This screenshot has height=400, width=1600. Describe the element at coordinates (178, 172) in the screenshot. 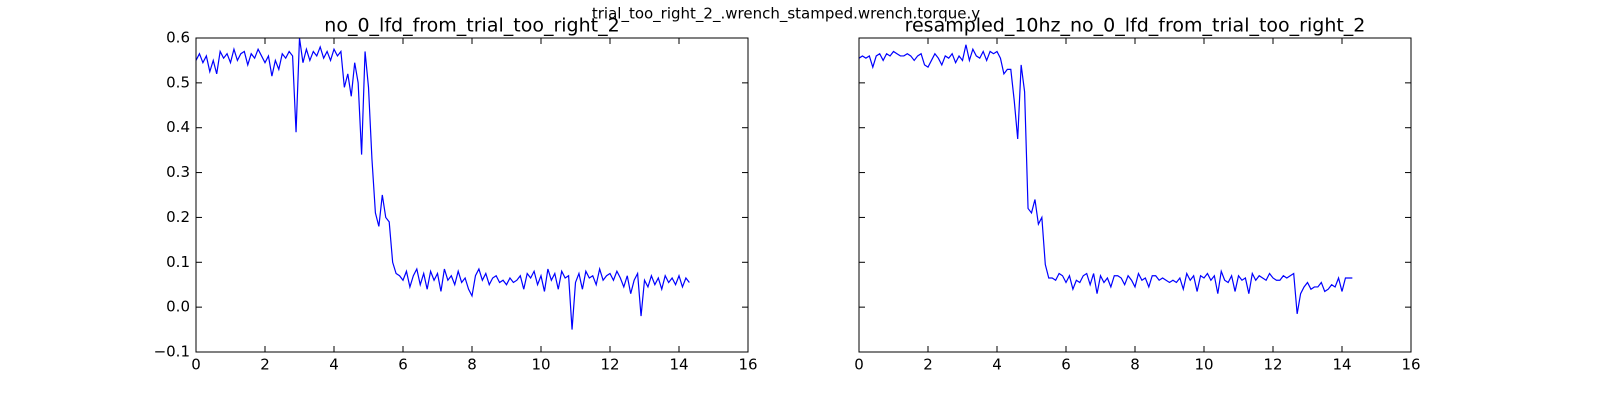

I see `y-tick-label: 0.3` at that location.